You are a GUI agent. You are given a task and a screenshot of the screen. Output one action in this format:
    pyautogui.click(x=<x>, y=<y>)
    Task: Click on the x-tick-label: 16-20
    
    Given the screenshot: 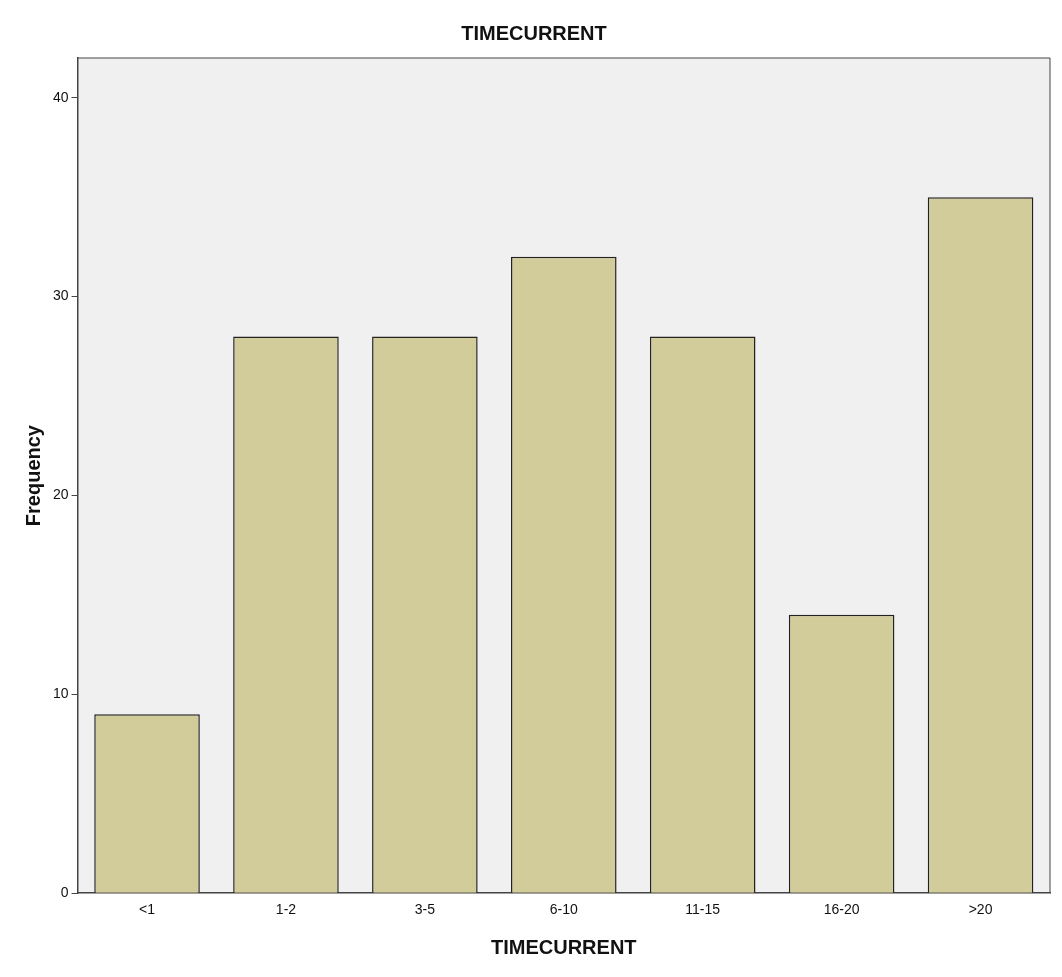 What is the action you would take?
    pyautogui.click(x=841, y=909)
    